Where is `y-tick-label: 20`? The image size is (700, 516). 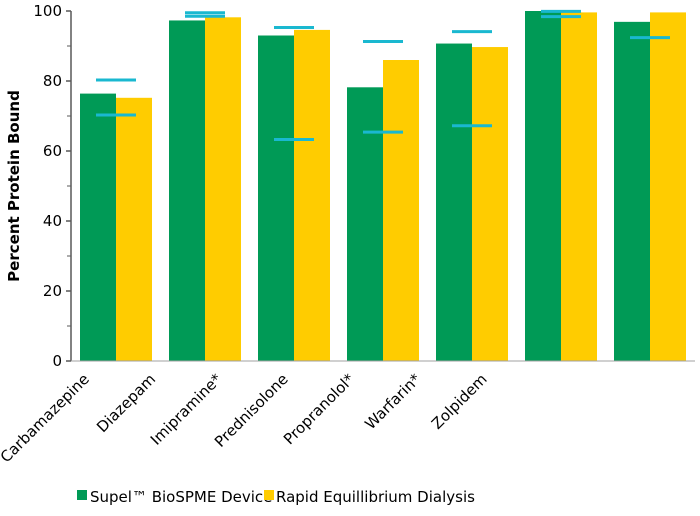
y-tick-label: 20 is located at coordinates (52, 291).